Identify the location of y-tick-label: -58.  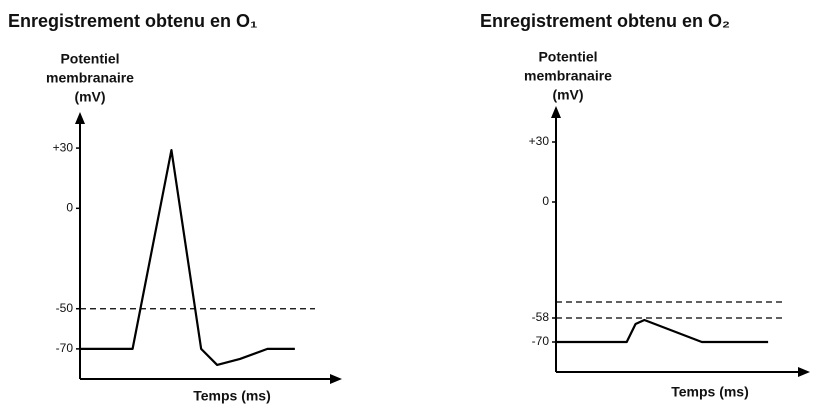
(541, 317).